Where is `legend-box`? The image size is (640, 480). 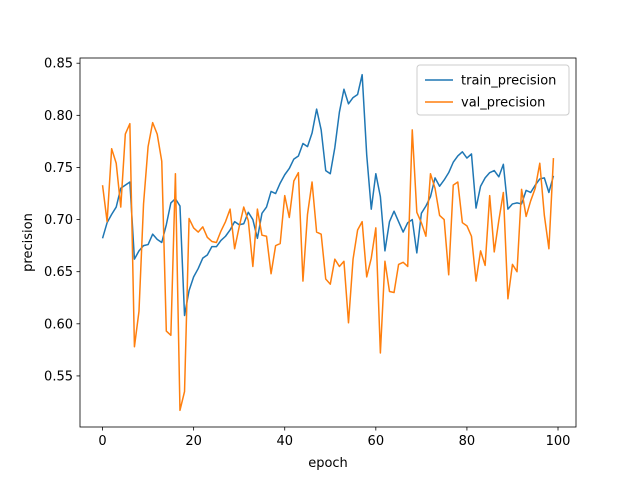
legend-box is located at coordinates (493, 90).